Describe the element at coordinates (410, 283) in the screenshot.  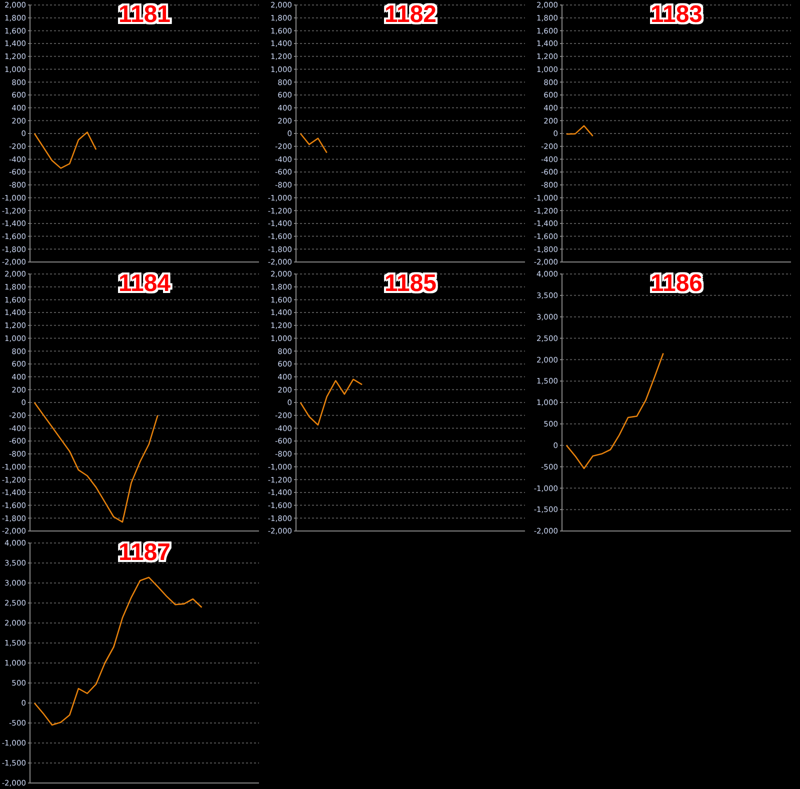
I see `chart-title: 1185` at that location.